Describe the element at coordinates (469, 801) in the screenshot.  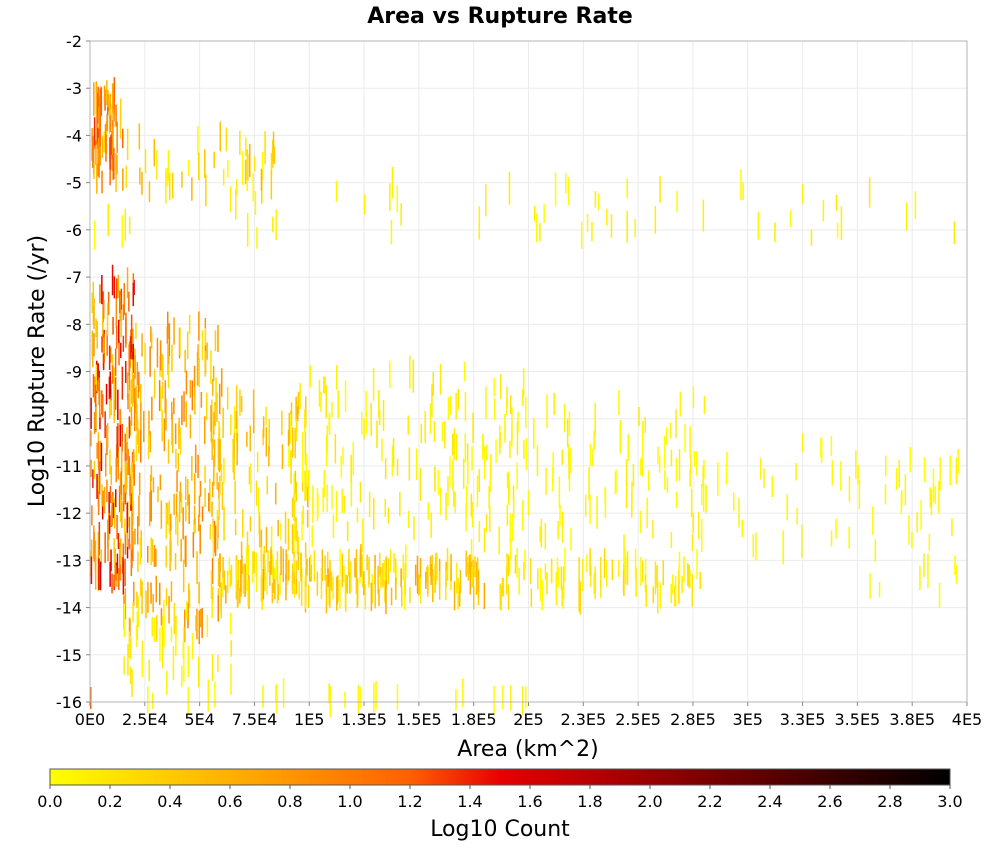
I see `colorbar-tick-label: 1.4` at that location.